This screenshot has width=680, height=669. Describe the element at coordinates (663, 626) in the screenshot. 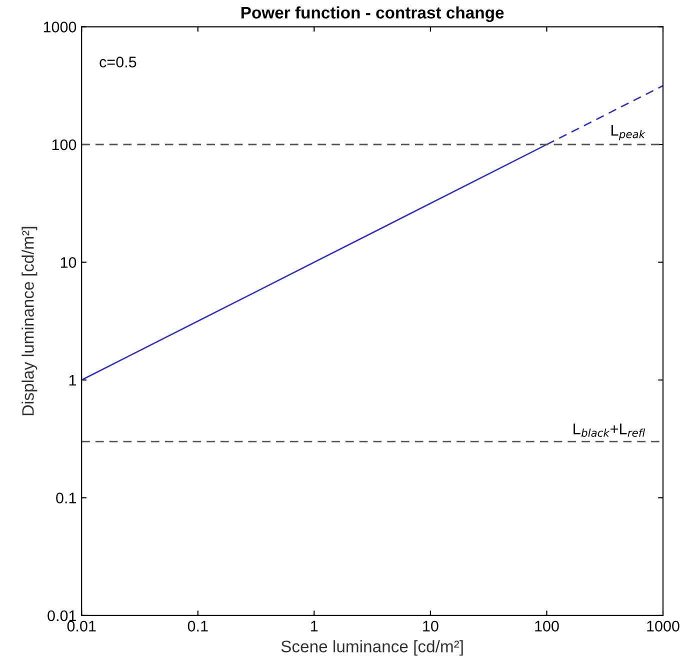

I see `x-tick-label: 1000` at that location.